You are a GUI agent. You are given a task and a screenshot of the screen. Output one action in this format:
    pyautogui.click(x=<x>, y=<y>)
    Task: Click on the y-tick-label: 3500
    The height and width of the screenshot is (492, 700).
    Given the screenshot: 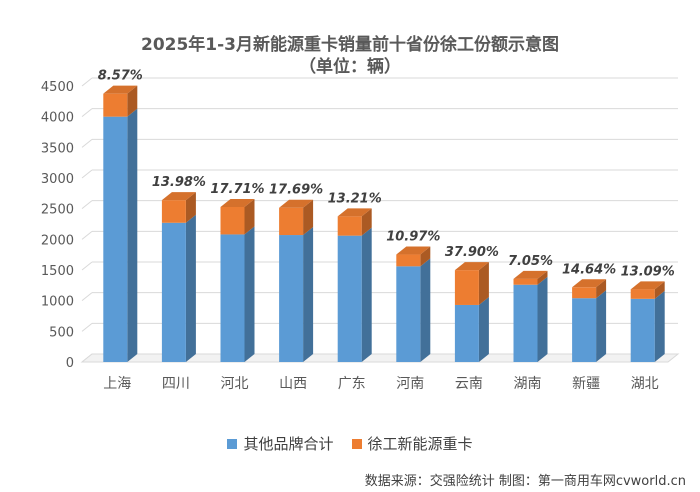 What is the action you would take?
    pyautogui.click(x=57, y=148)
    